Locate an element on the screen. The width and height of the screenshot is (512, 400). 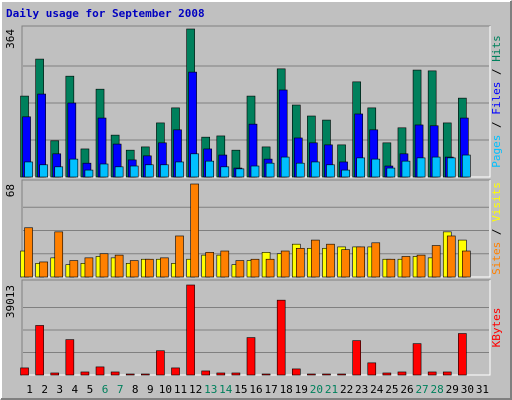
x-tick-label: 23 is located at coordinates (361, 389).